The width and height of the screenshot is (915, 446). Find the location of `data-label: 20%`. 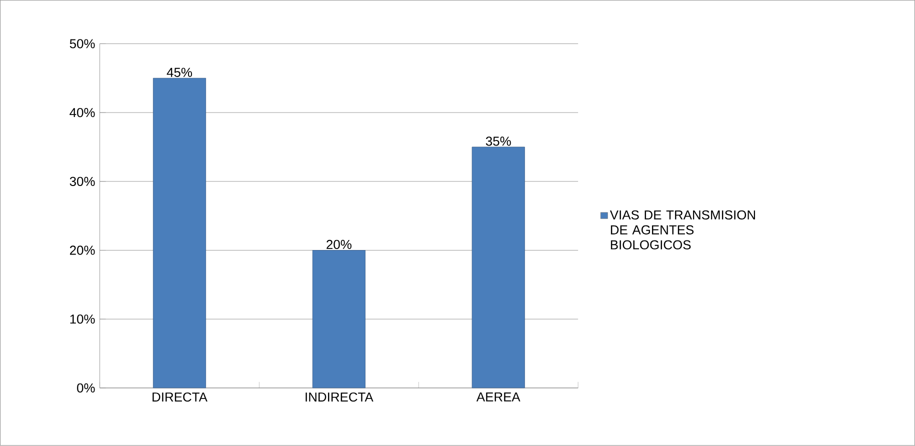

data-label: 20% is located at coordinates (339, 245).